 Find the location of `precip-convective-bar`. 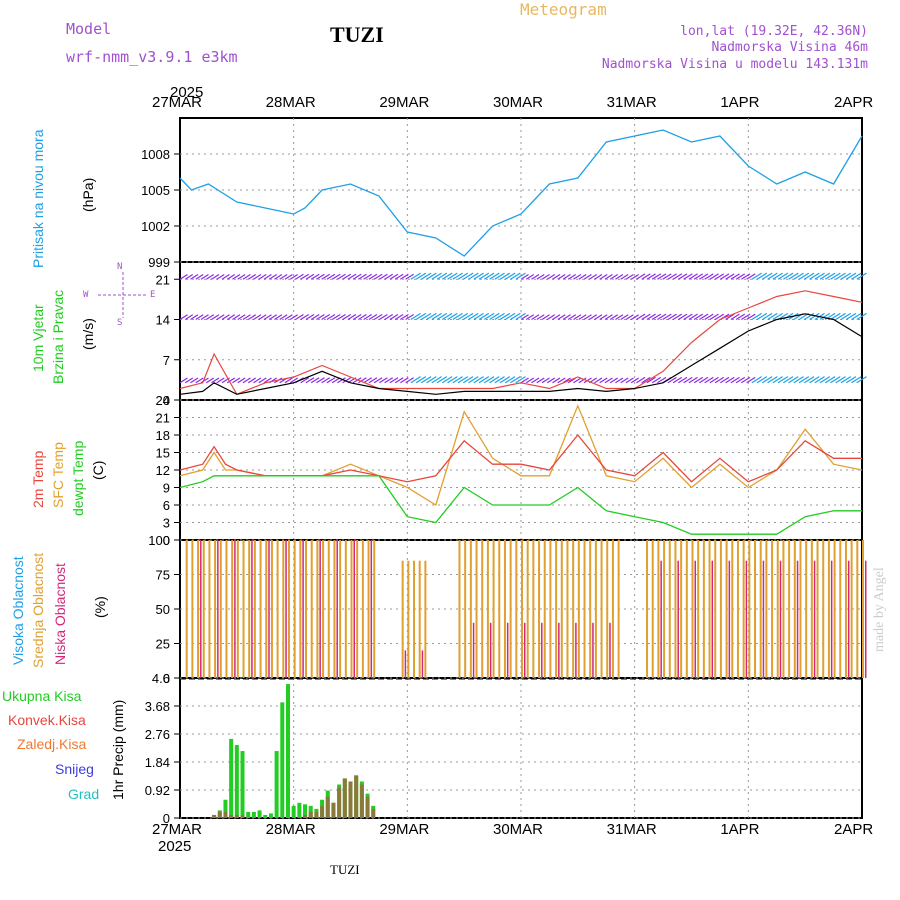

precip-convective-bar is located at coordinates (339, 802).